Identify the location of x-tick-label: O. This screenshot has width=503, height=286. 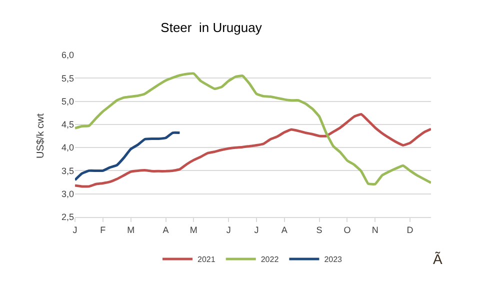
(347, 229).